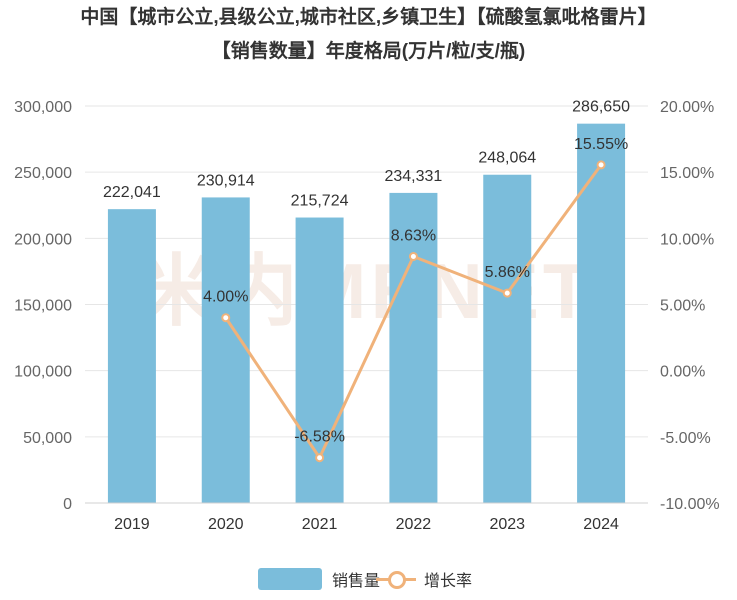 This screenshot has width=737, height=600. Describe the element at coordinates (601, 313) in the screenshot. I see `bar-2024` at that location.